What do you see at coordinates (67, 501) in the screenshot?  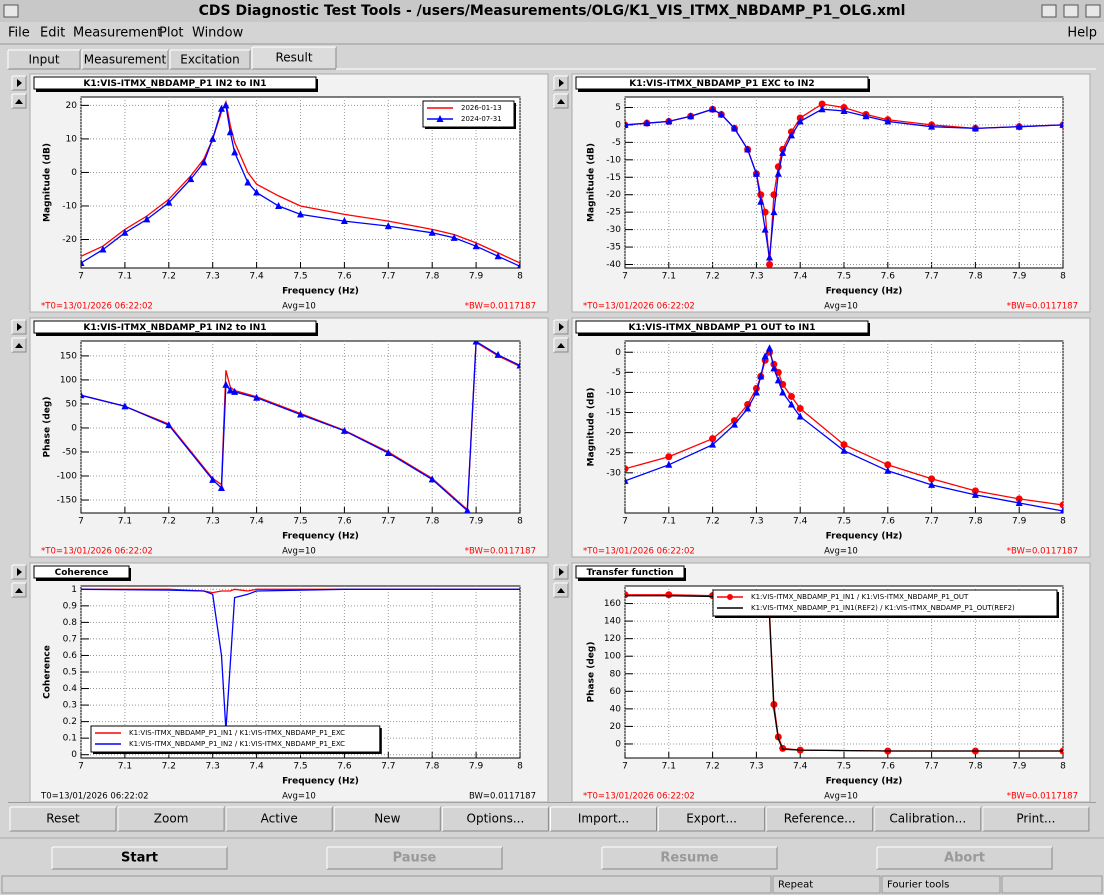 I see `y-tick-label: -150` at bounding box center [67, 501].